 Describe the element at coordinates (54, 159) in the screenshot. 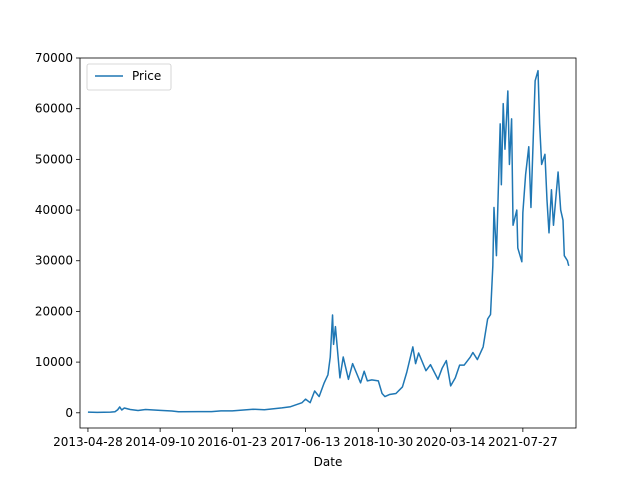

I see `y-tick-label: 50000` at that location.